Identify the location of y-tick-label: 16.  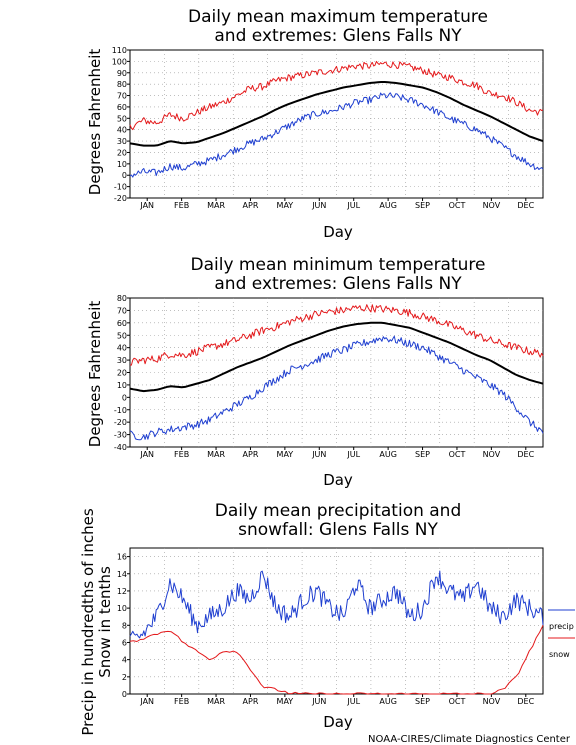
(122, 557).